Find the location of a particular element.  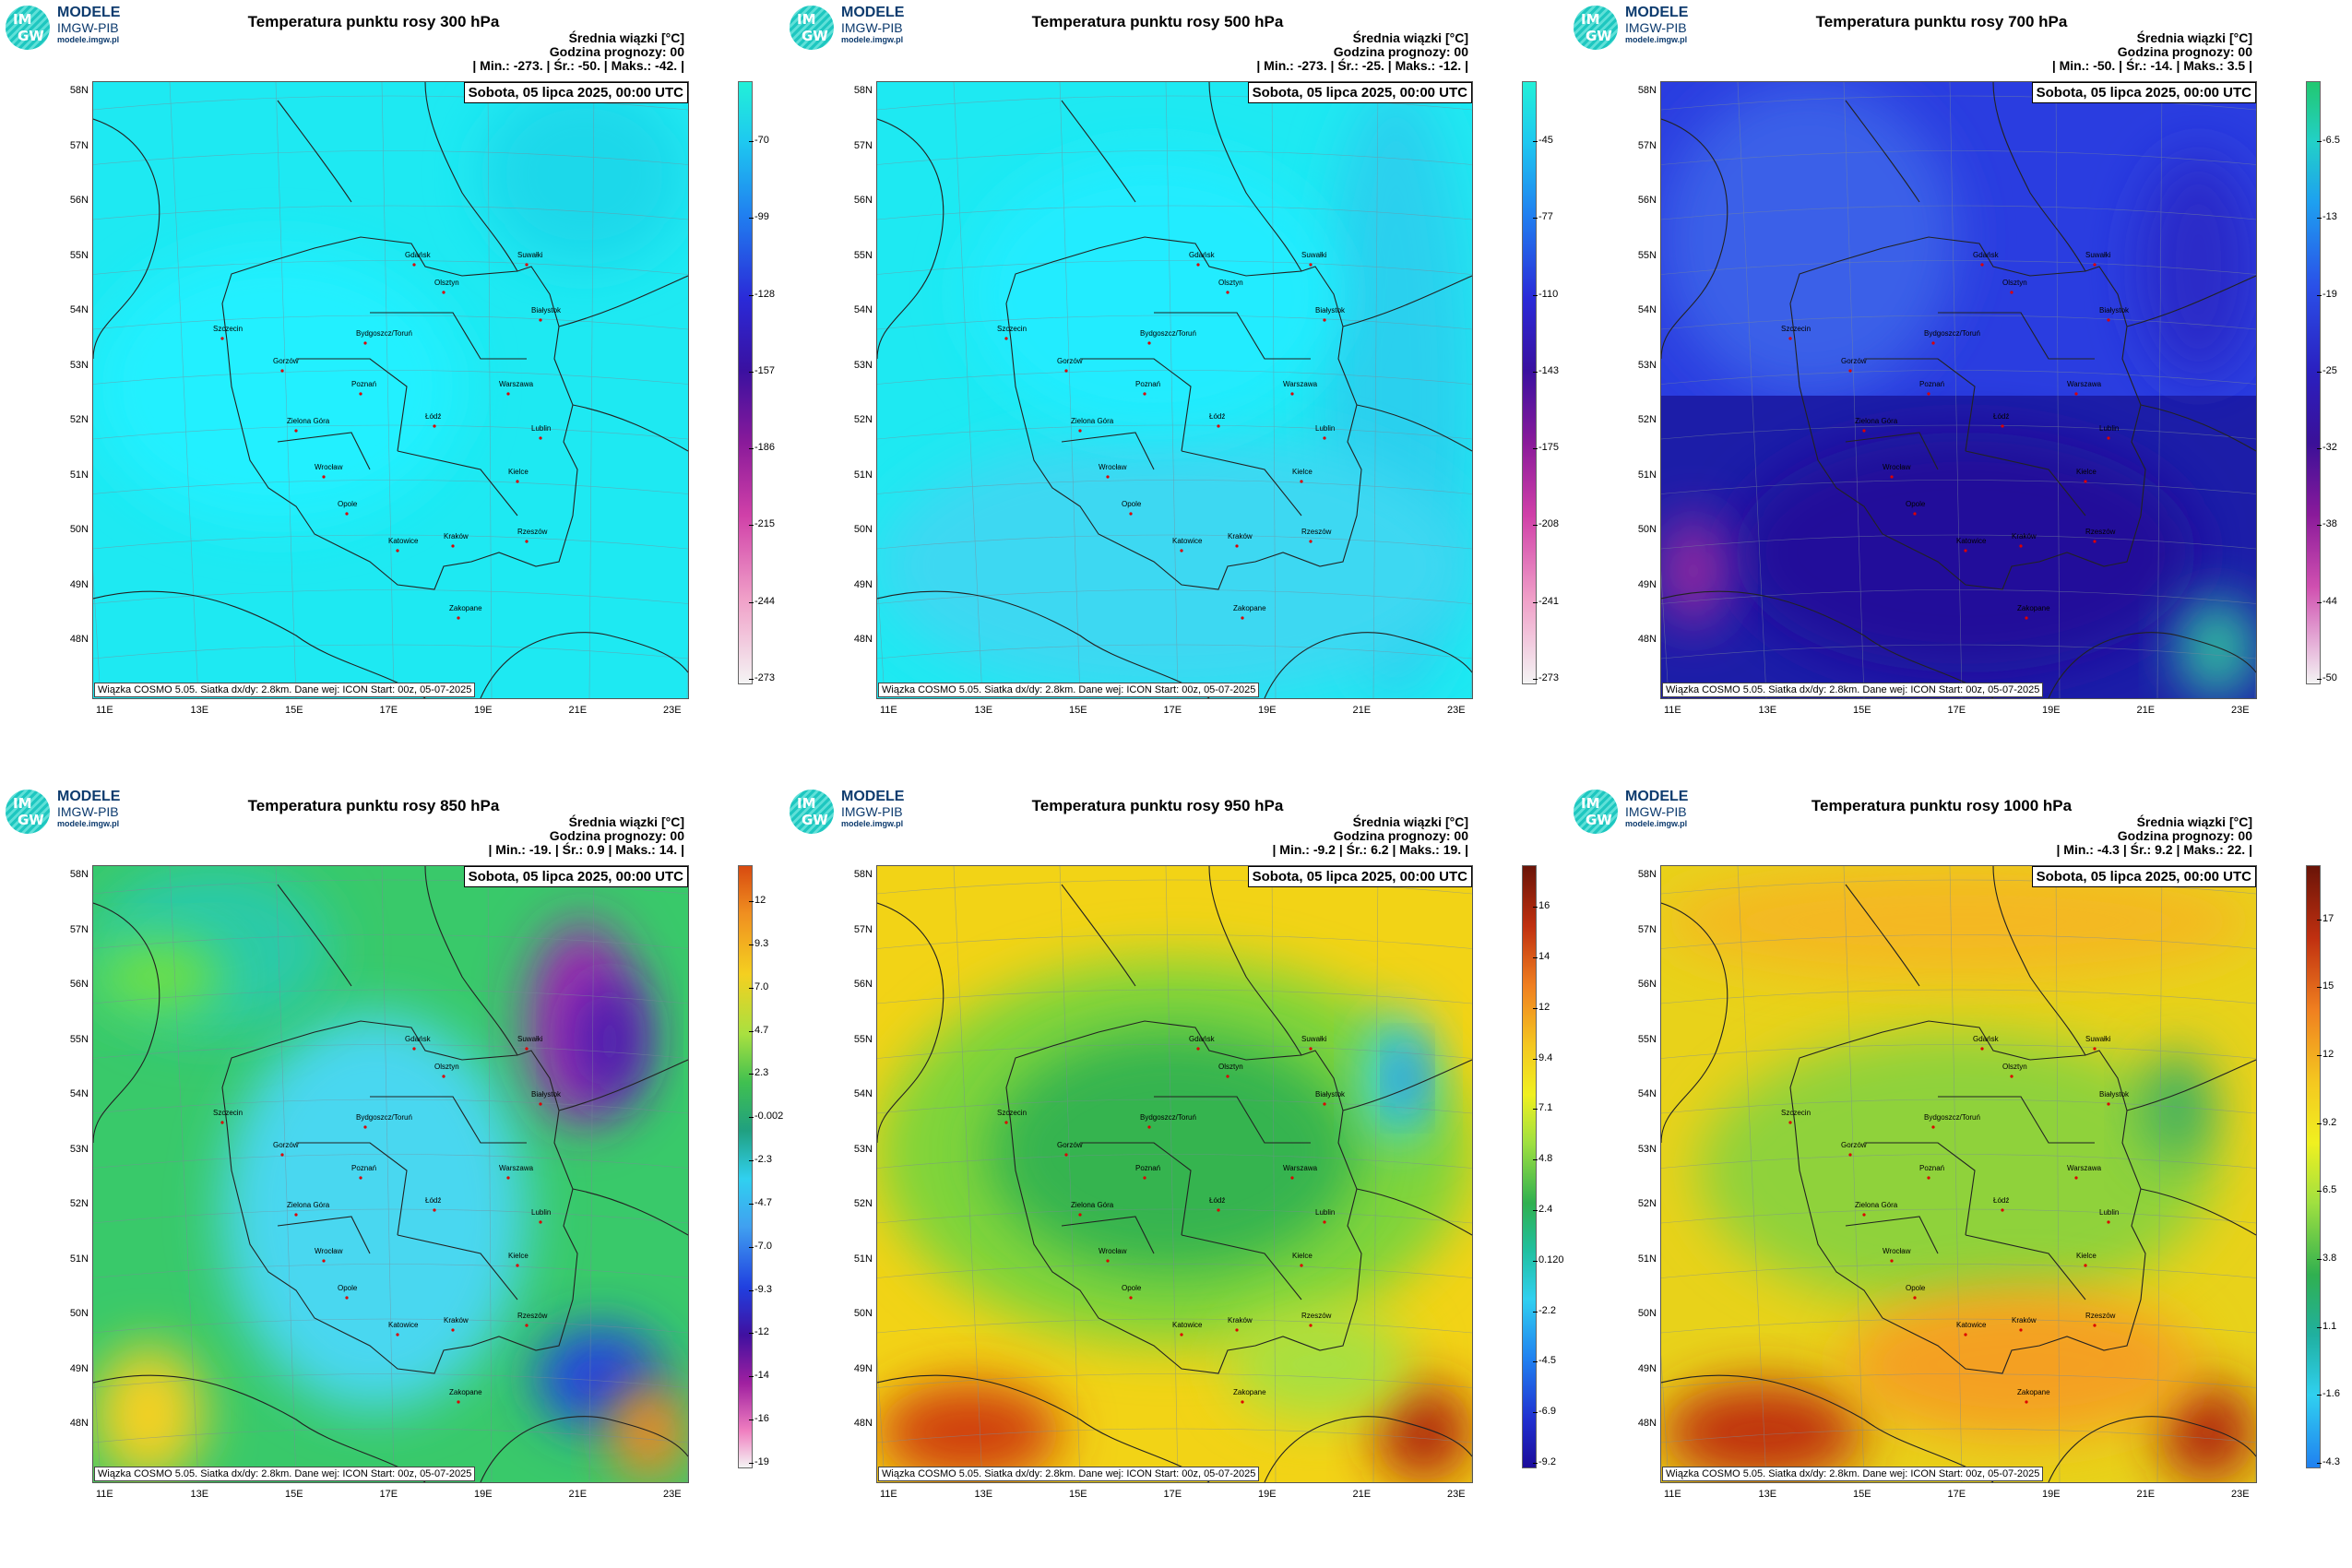

city-label: Olsztyn is located at coordinates (446, 1067).